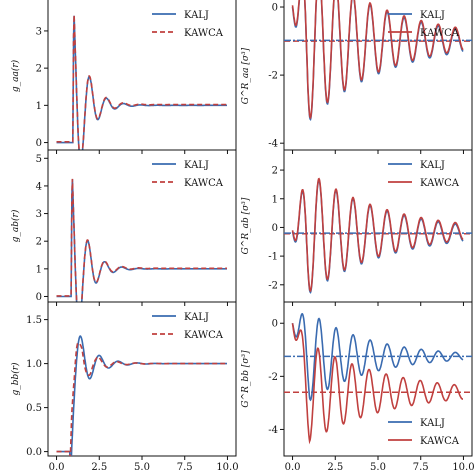  Describe the element at coordinates (34, 408) in the screenshot. I see `y-tick-label: 0.5` at that location.